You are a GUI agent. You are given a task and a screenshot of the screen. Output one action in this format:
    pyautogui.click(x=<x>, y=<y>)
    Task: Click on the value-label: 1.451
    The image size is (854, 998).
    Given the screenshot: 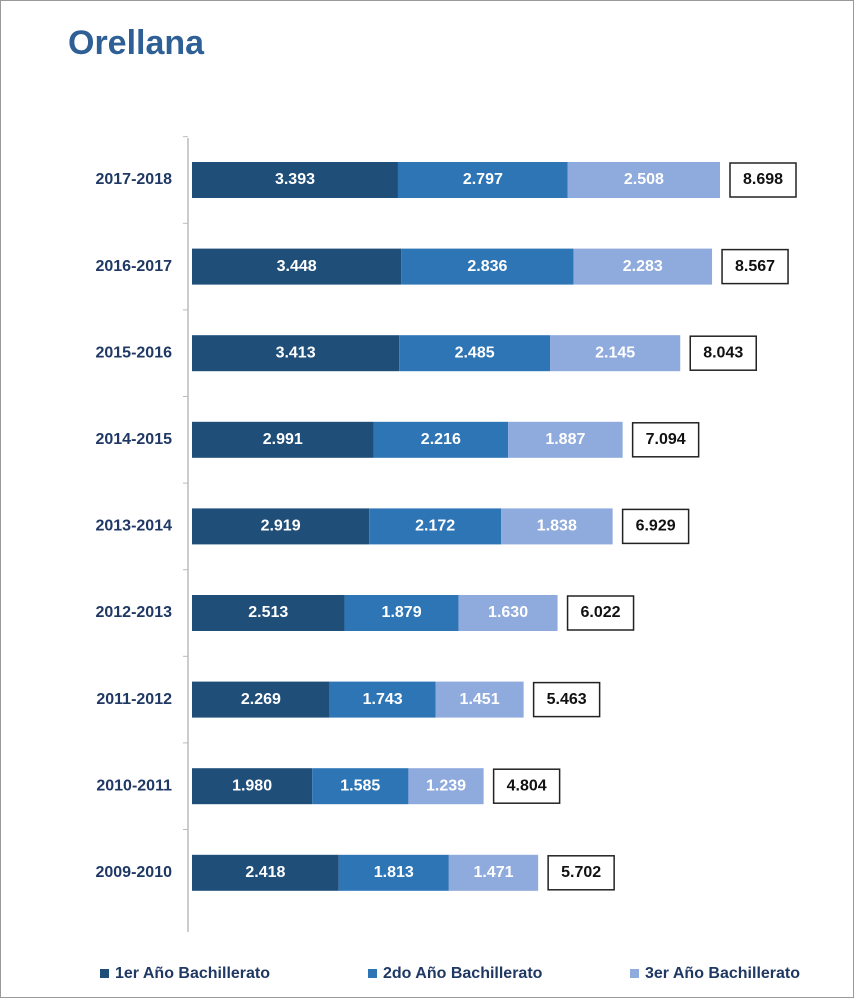 What is the action you would take?
    pyautogui.click(x=480, y=699)
    